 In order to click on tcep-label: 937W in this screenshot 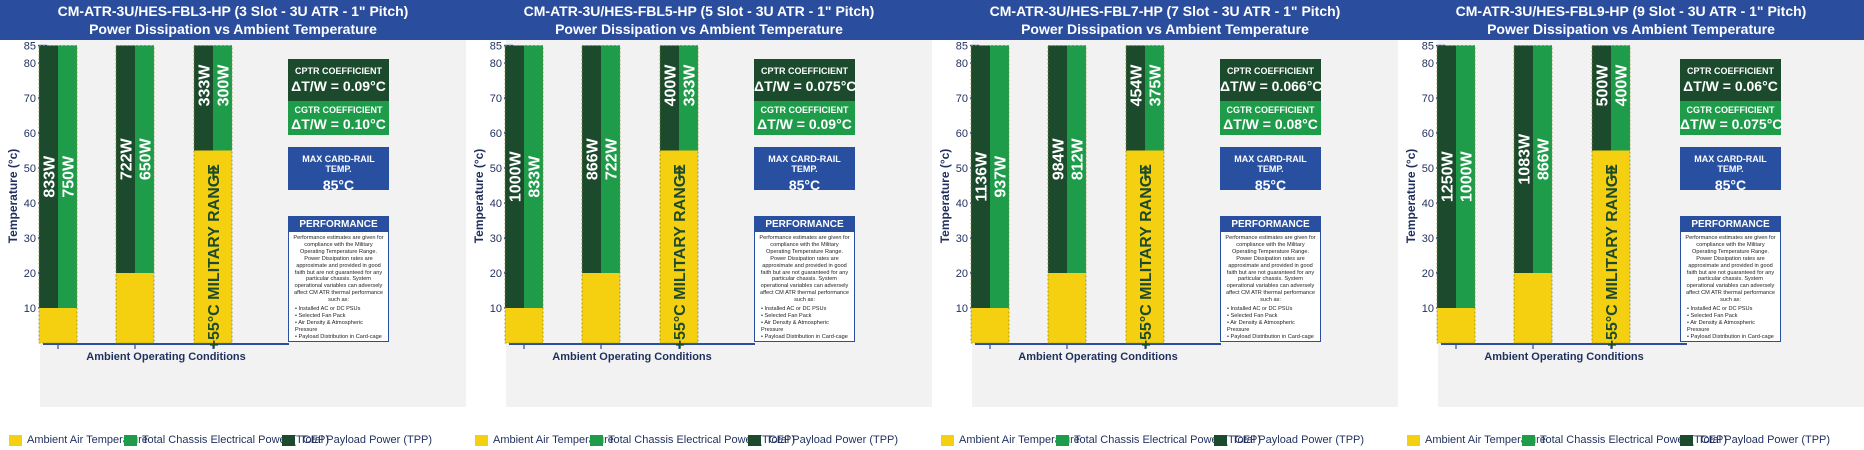, I will do `click(1001, 176)`.